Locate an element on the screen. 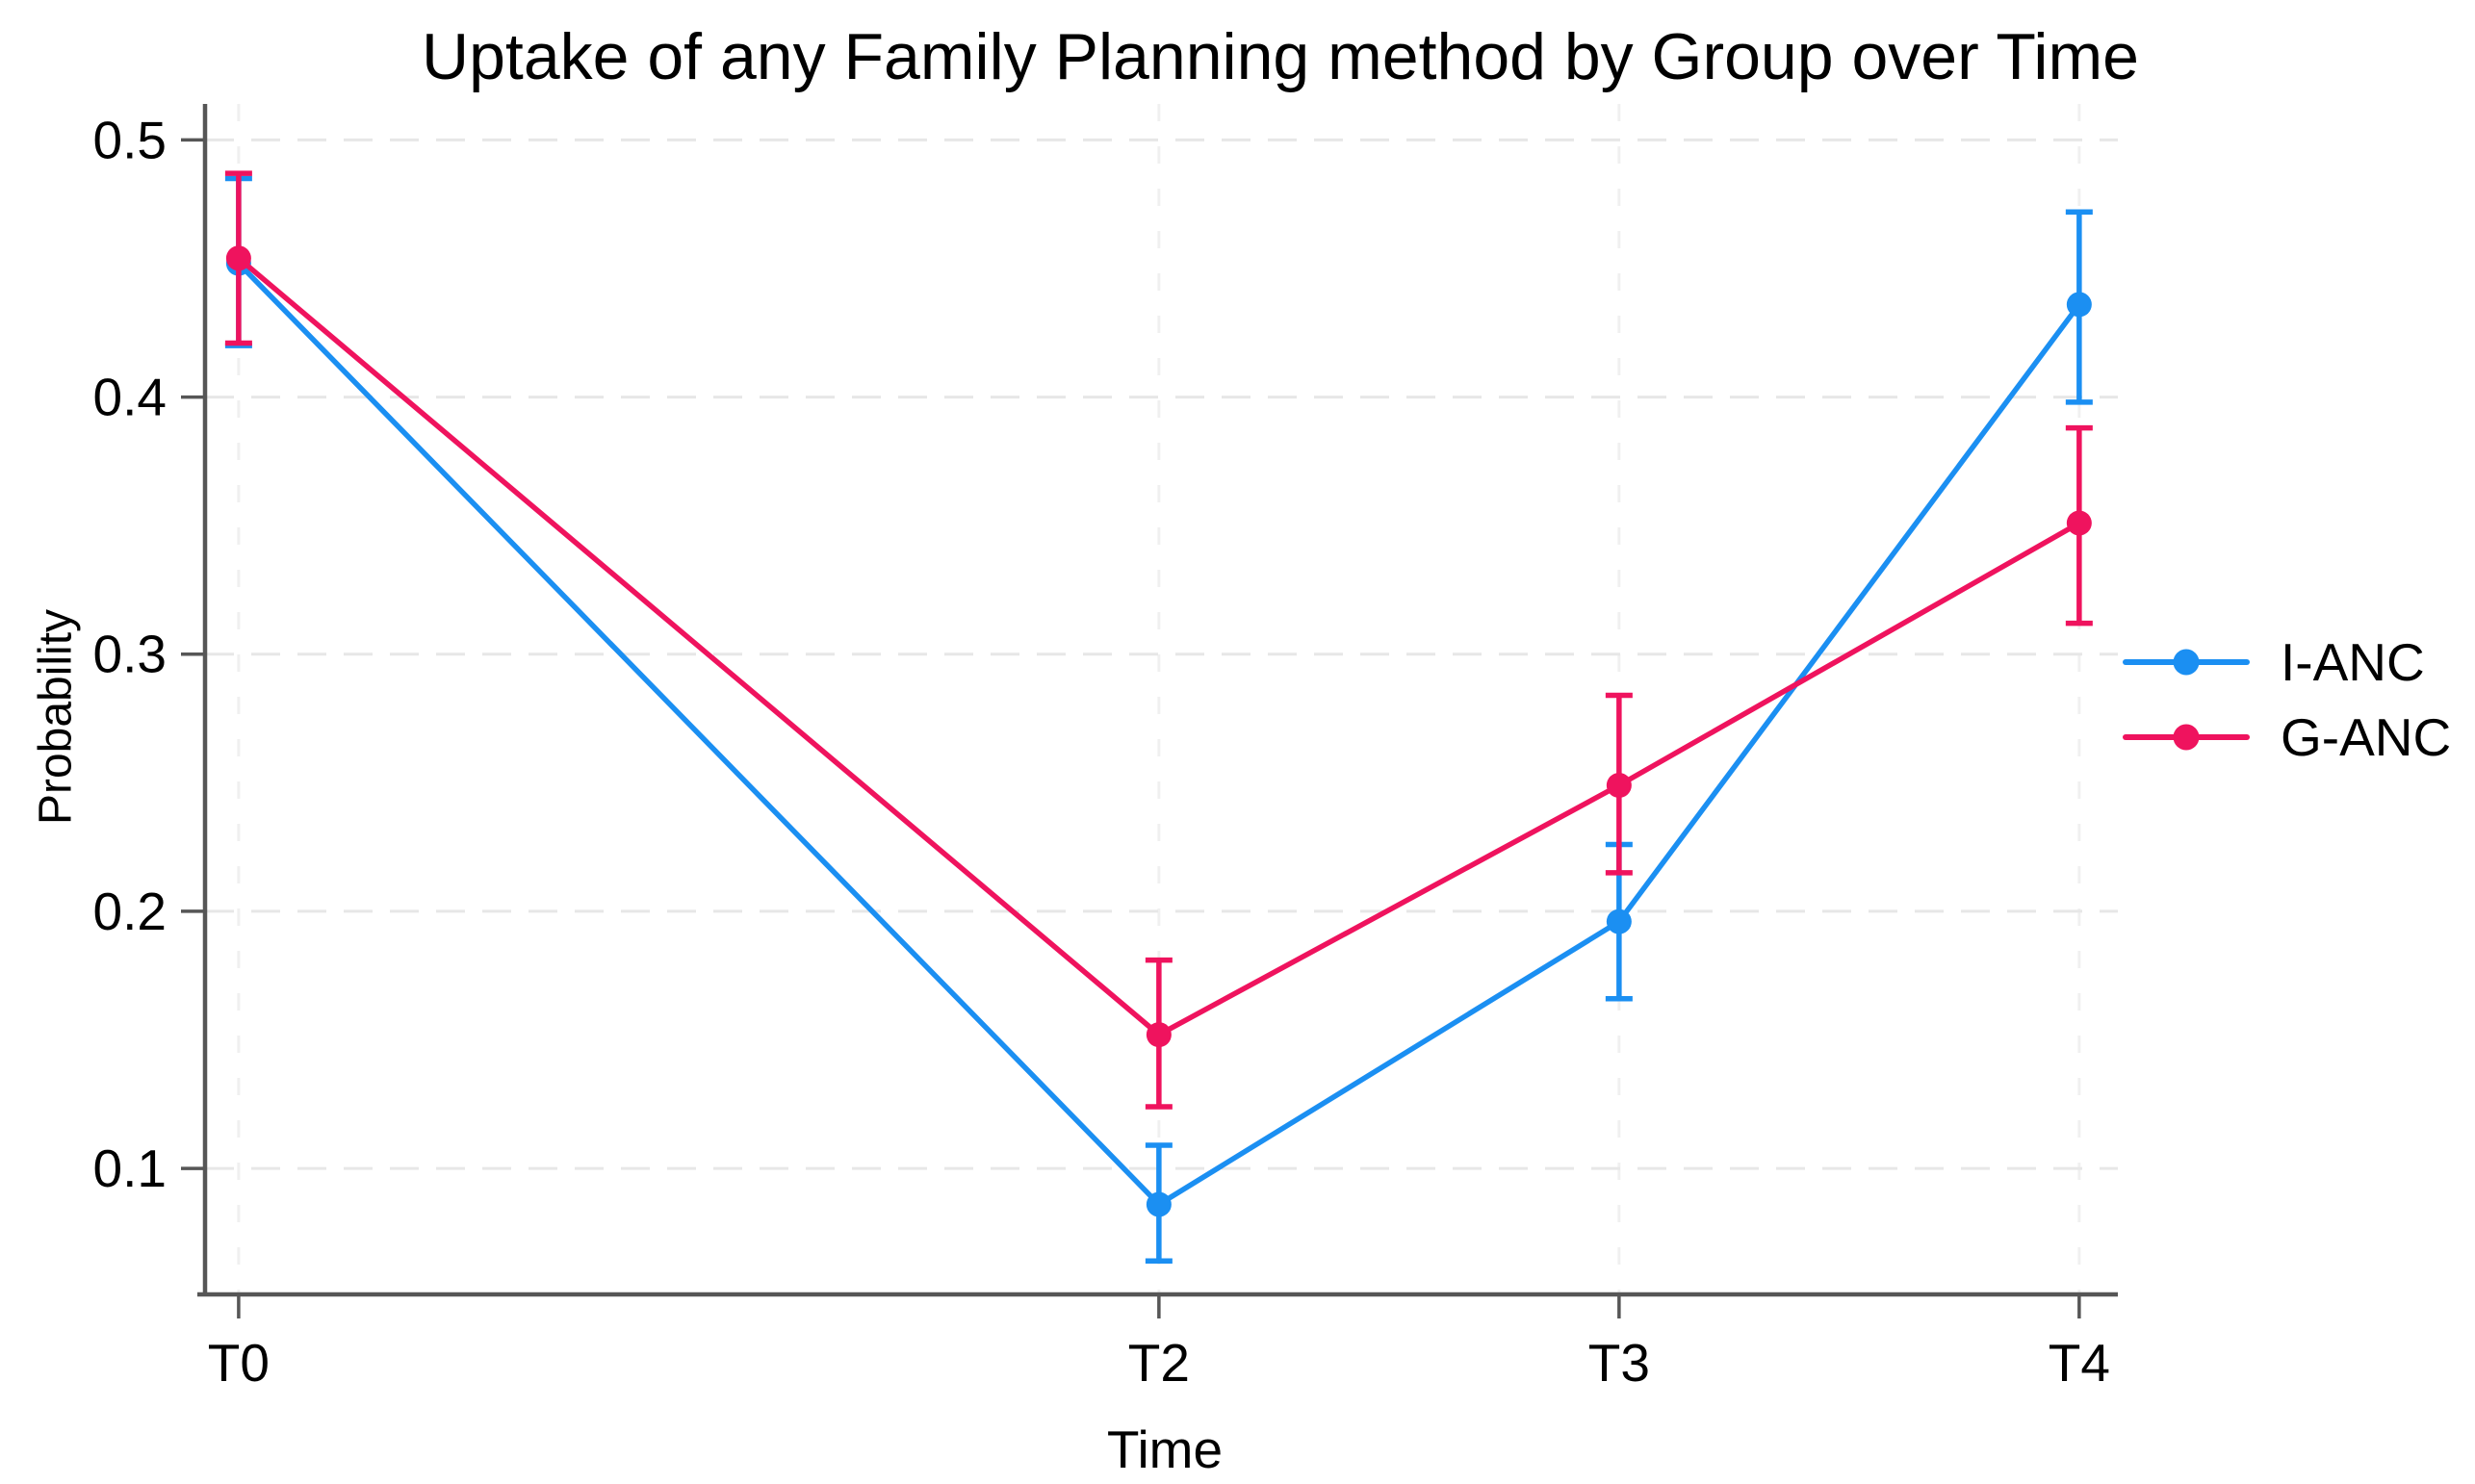  legend: I-ANC G-ANC is located at coordinates (2287, 700).